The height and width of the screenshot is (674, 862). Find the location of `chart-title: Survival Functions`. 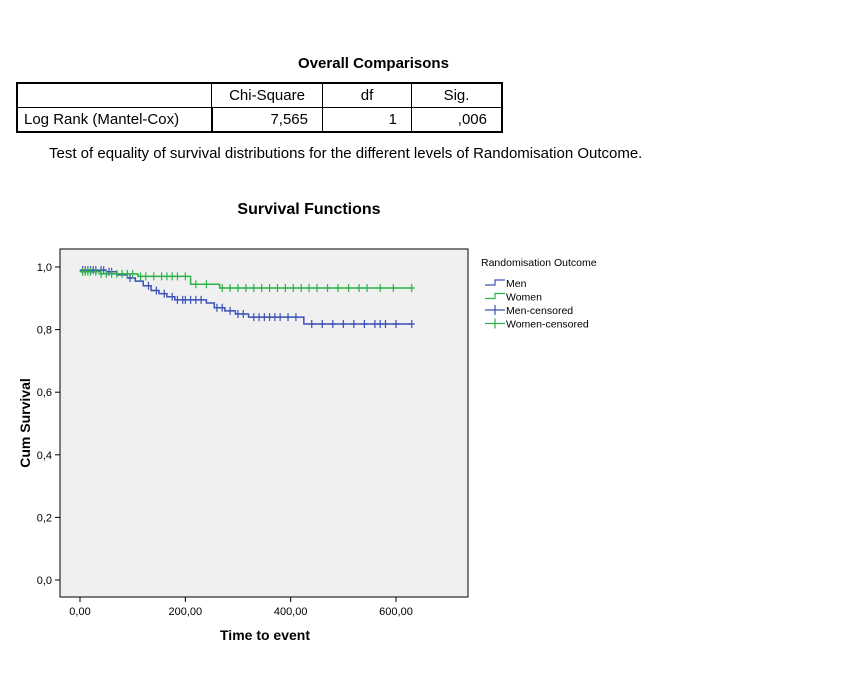

chart-title: Survival Functions is located at coordinates (309, 209).